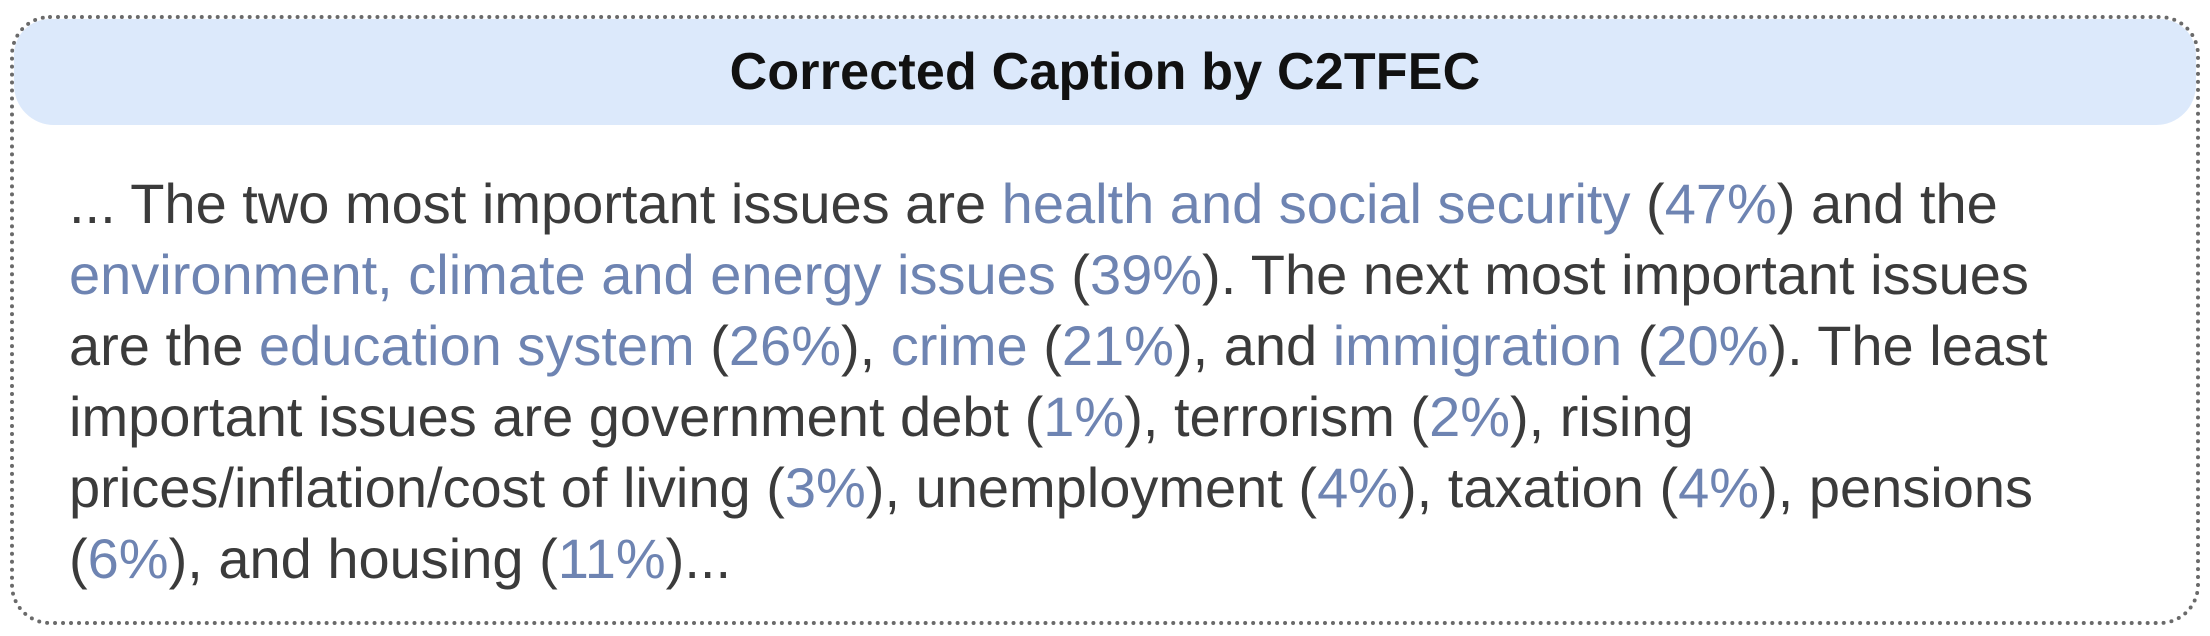 This screenshot has height=636, width=2210. Describe the element at coordinates (1887, 203) in the screenshot. I see `caption-text: ) and the` at that location.